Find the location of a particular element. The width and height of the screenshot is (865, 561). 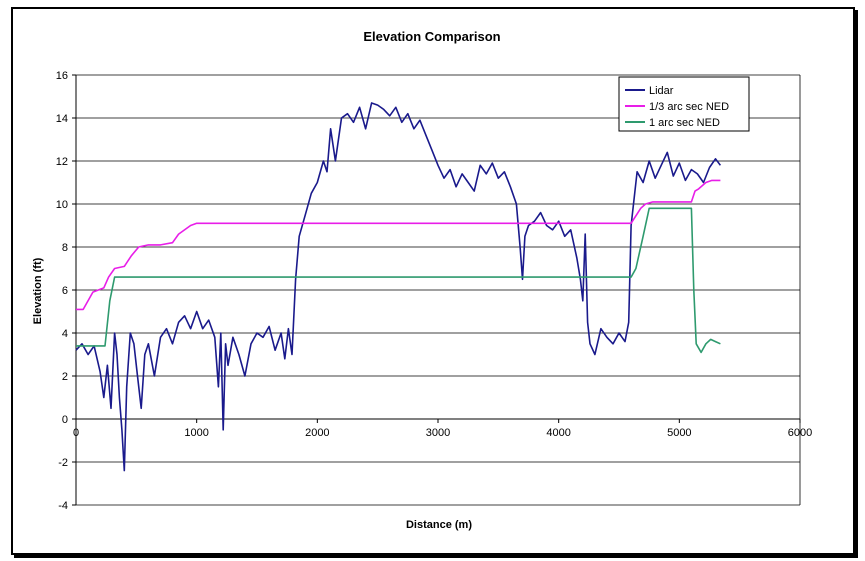

x-tick-label: 1000 is located at coordinates (196, 433).